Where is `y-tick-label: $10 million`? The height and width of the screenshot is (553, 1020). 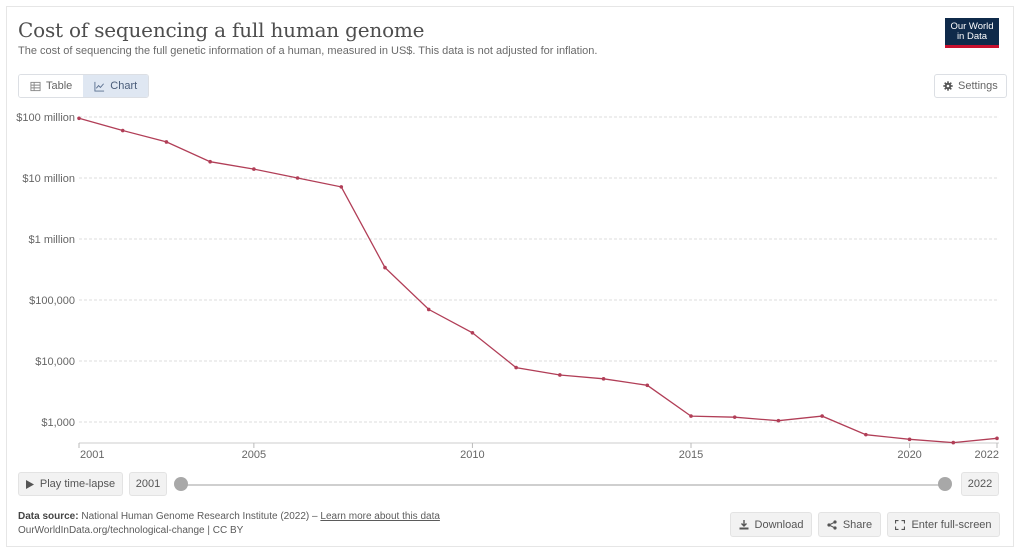
y-tick-label: $10 million is located at coordinates (48, 179).